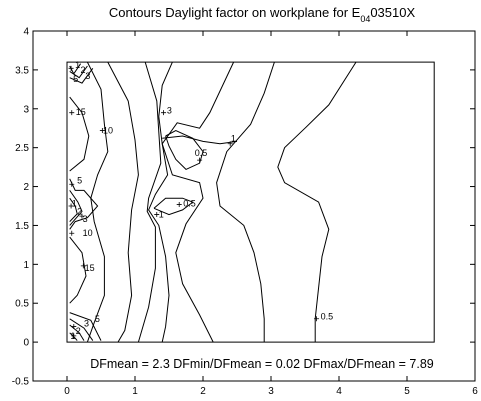 The width and height of the screenshot is (481, 401). I want to click on contour-label-10: 1, so click(74, 204).